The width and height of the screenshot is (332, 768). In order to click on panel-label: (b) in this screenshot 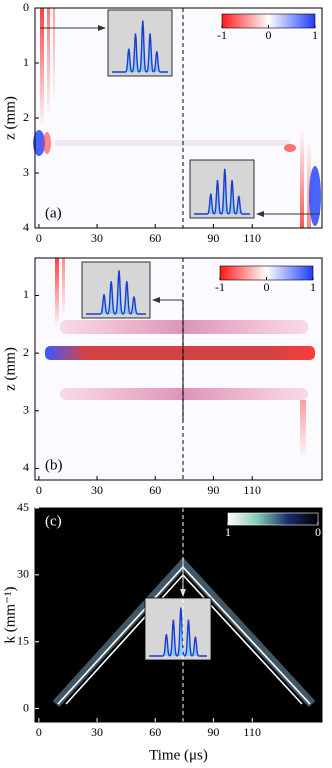, I will do `click(54, 465)`.